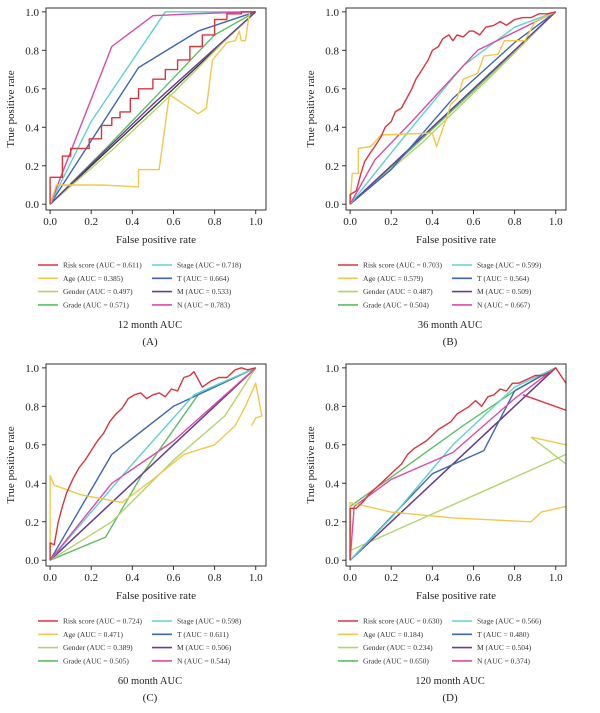 The width and height of the screenshot is (600, 713). What do you see at coordinates (393, 278) in the screenshot?
I see `legend-label-age: Age (AUC = 0.579)` at bounding box center [393, 278].